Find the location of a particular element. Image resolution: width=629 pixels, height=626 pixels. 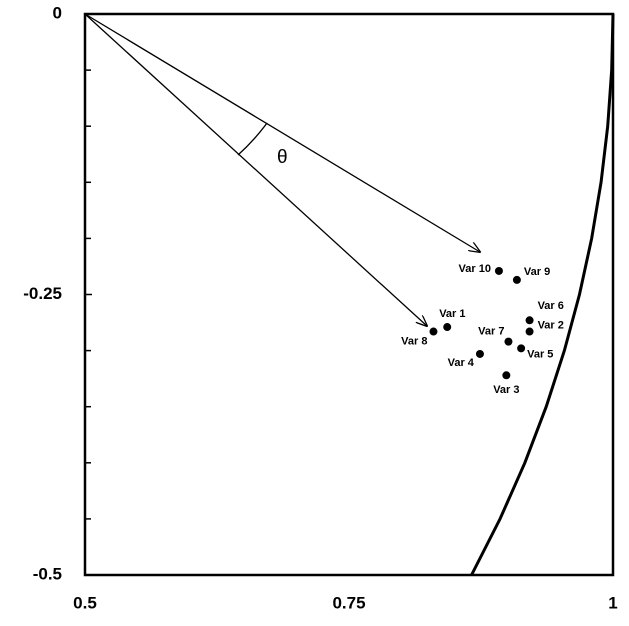

point-label: Var 1 is located at coordinates (452, 314).